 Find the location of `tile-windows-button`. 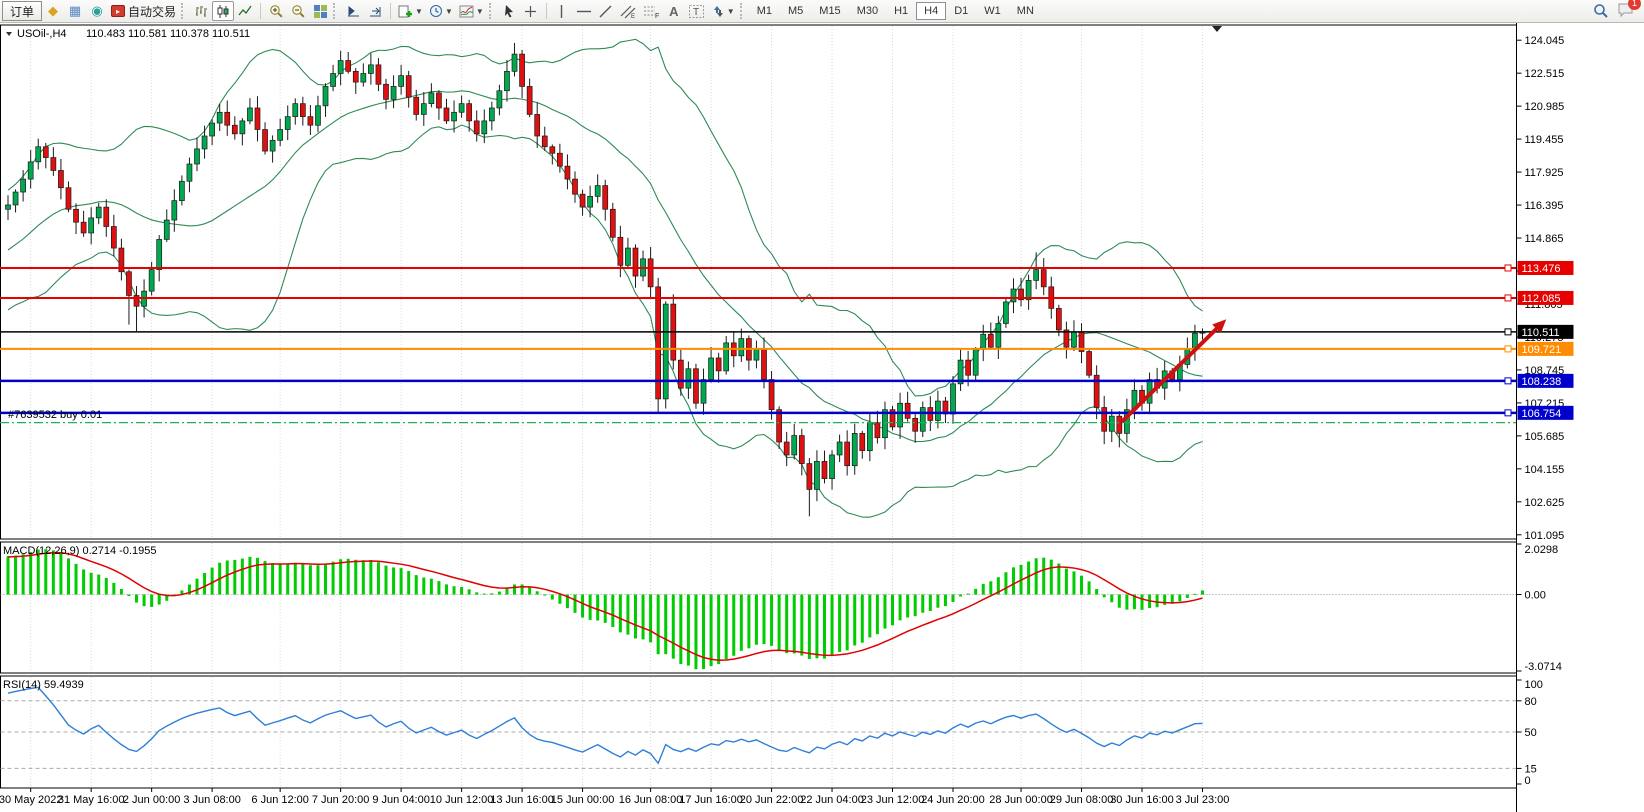

tile-windows-button is located at coordinates (320, 11).